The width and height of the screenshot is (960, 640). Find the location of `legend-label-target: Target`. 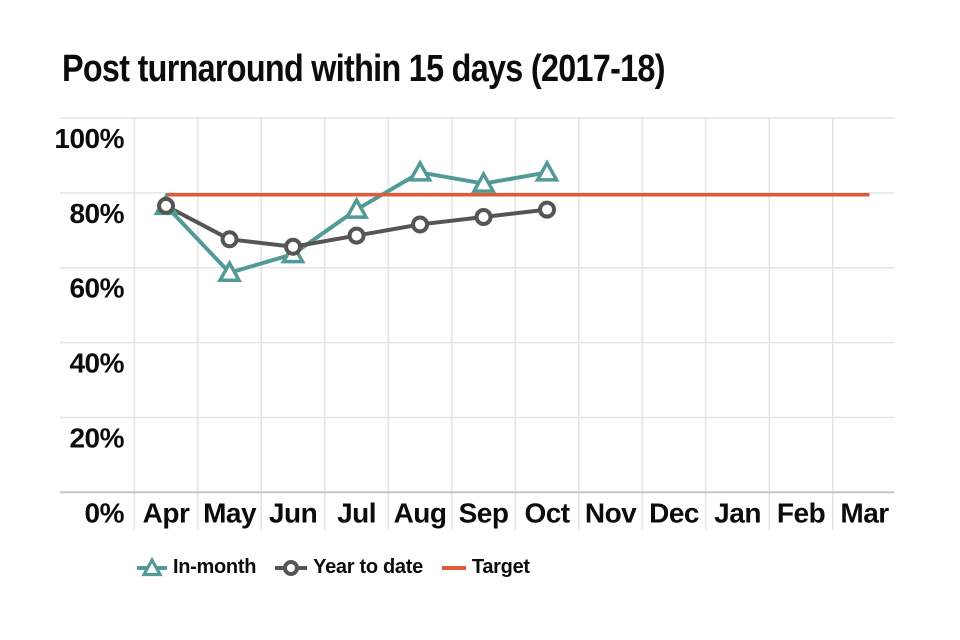

legend-label-target: Target is located at coordinates (500, 567).